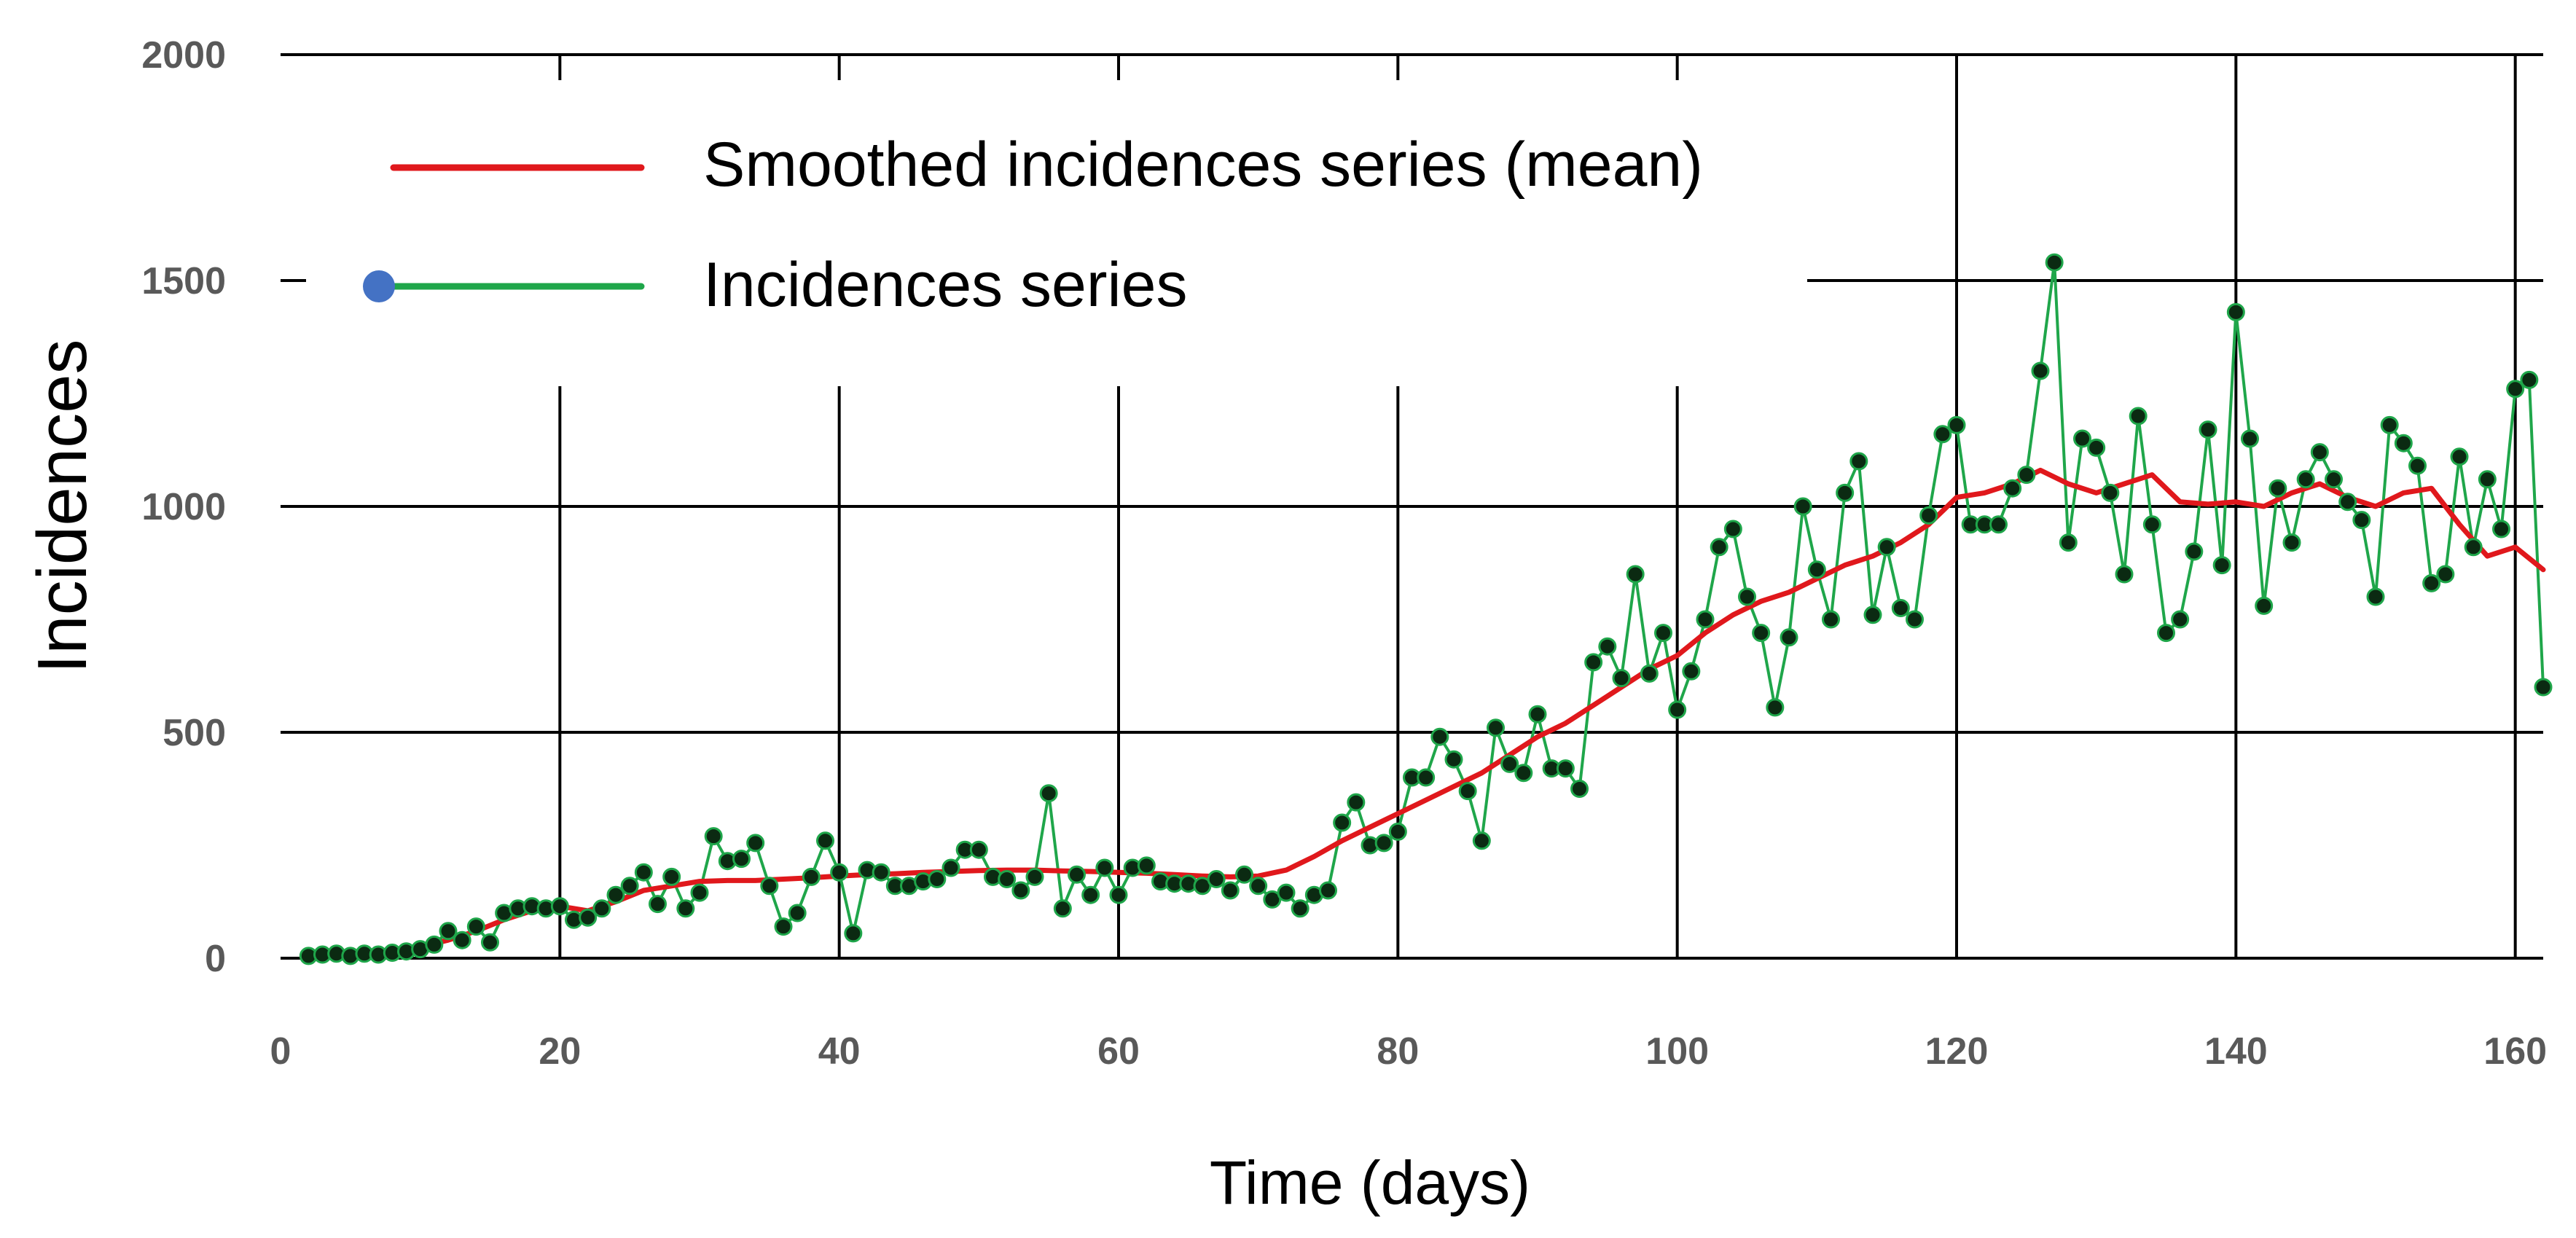 This screenshot has height=1238, width=2576. What do you see at coordinates (194, 733) in the screenshot?
I see `y-tick-label-500: 500` at bounding box center [194, 733].